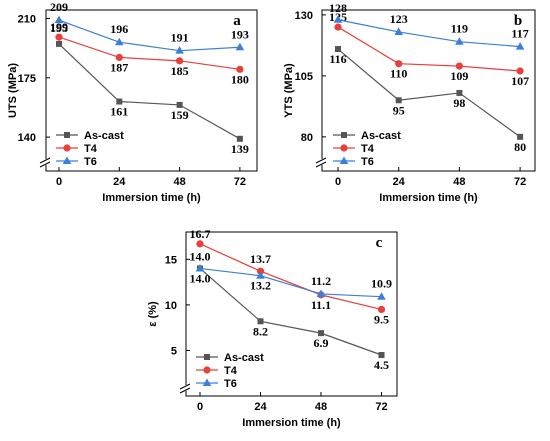 This screenshot has width=550, height=441. I want to click on data-label: 80, so click(520, 147).